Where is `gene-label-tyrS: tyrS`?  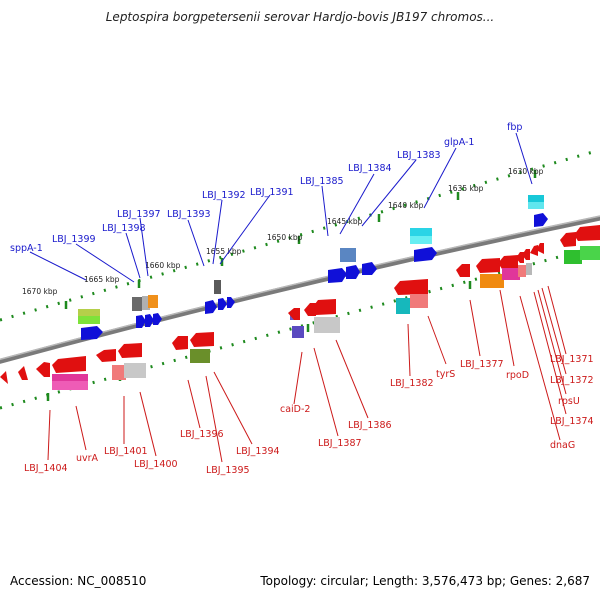 gene-label-tyrS: tyrS is located at coordinates (445, 374).